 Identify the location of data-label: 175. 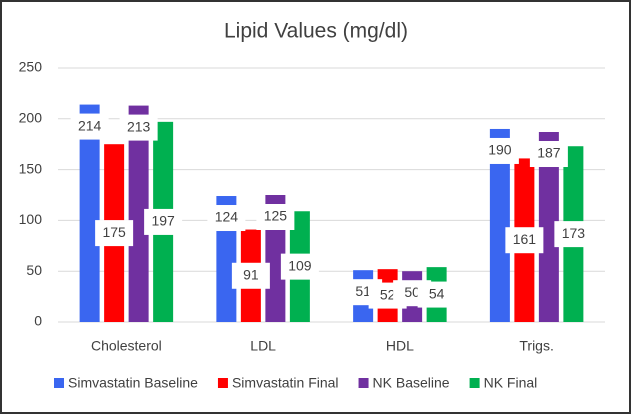
(114, 232).